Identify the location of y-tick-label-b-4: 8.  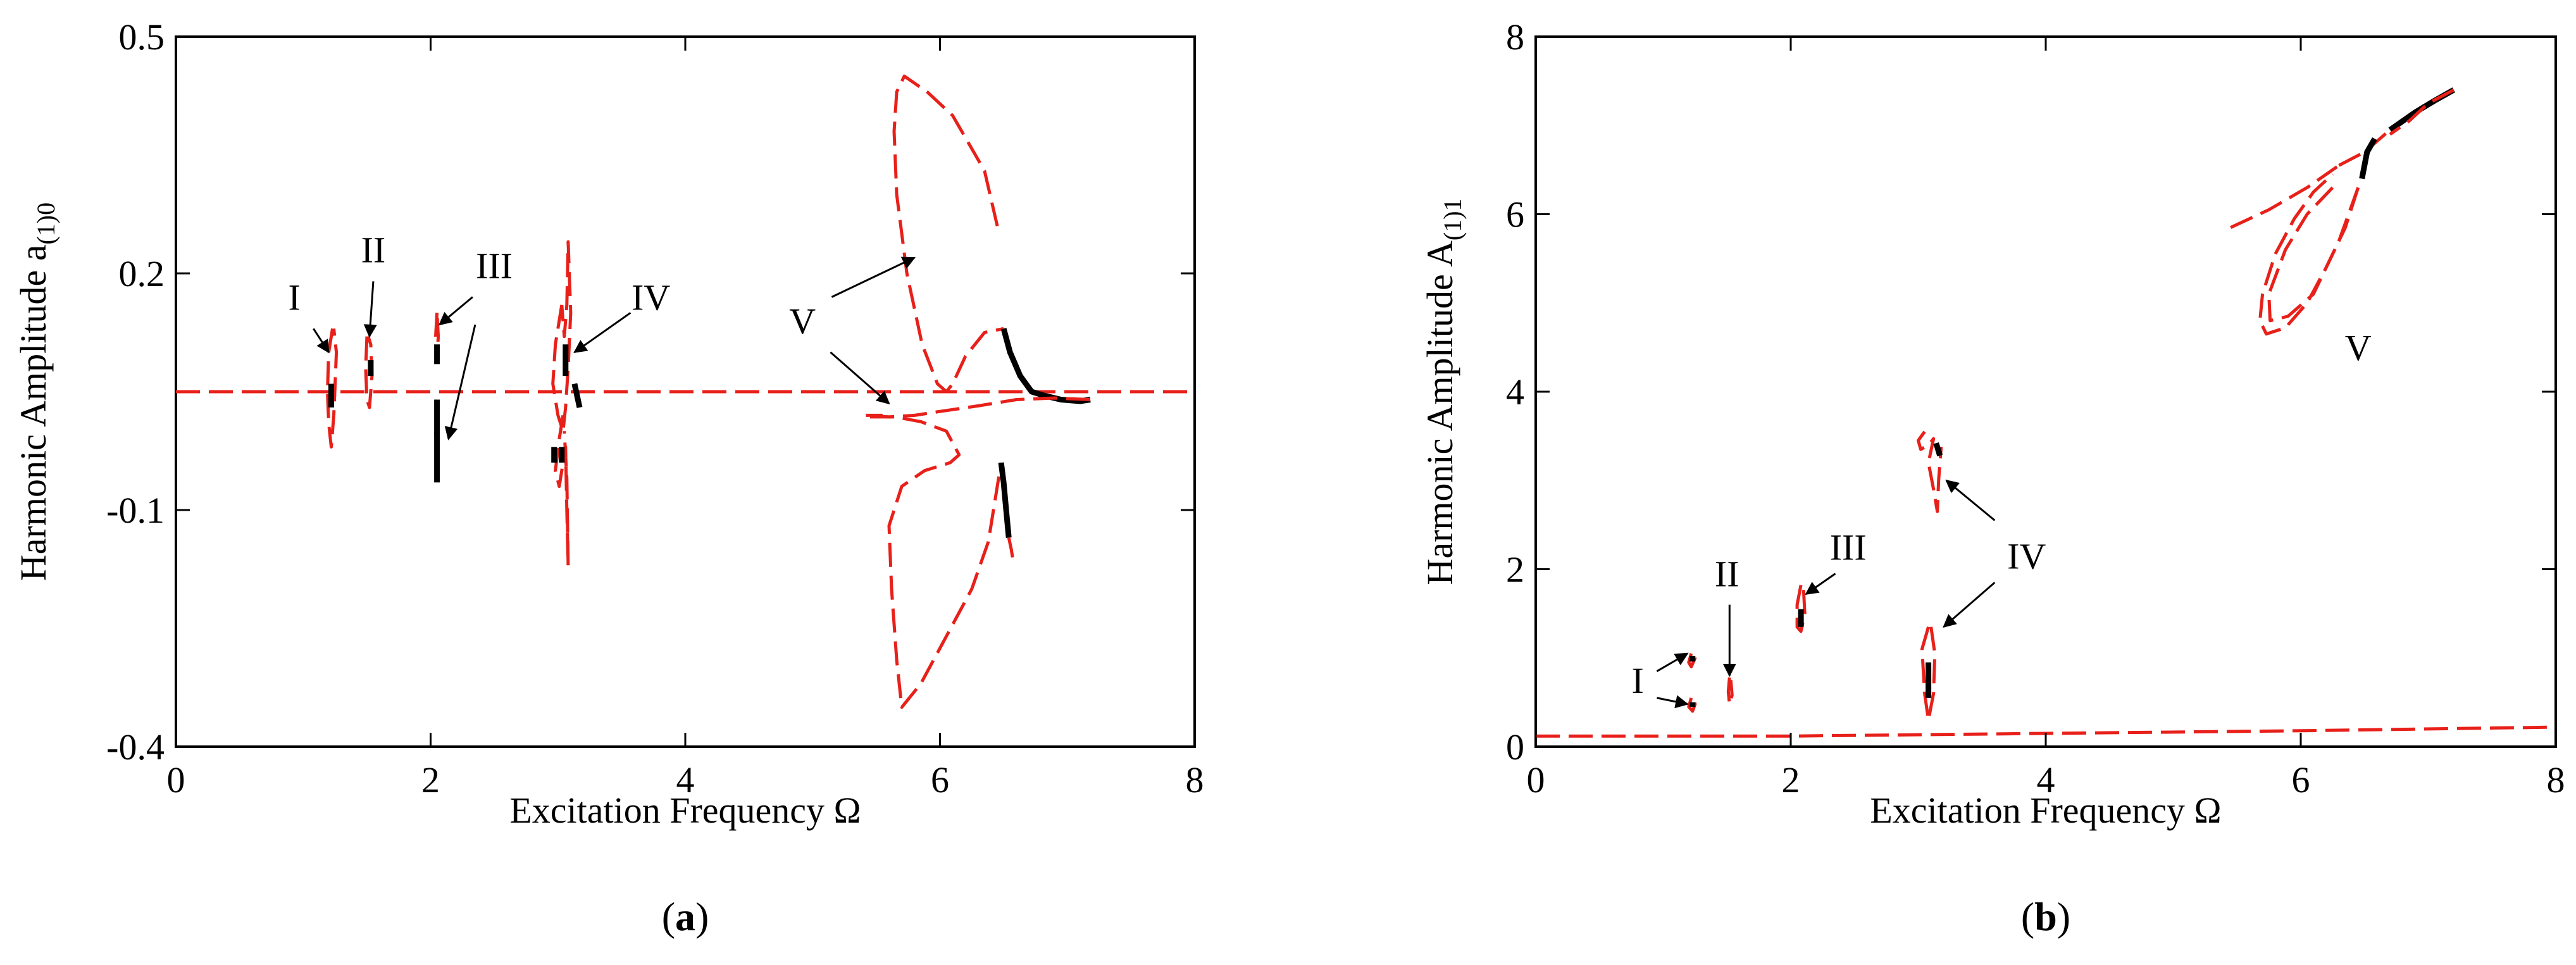
(1515, 37).